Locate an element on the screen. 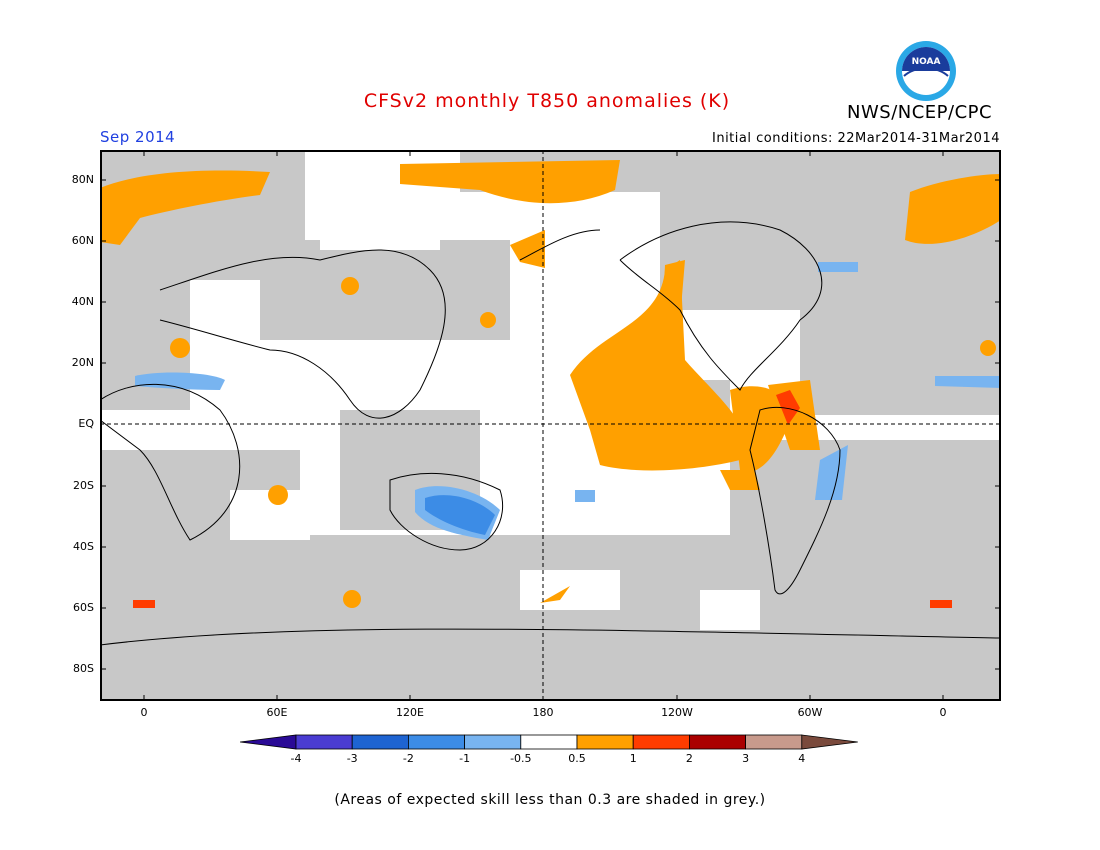 This screenshot has height=850, width=1100. lat-label: EQ is located at coordinates (86, 423).